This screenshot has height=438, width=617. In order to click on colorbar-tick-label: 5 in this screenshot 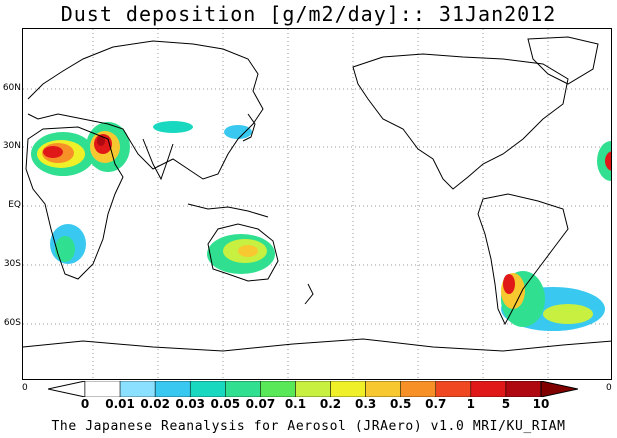, I will do `click(506, 404)`.